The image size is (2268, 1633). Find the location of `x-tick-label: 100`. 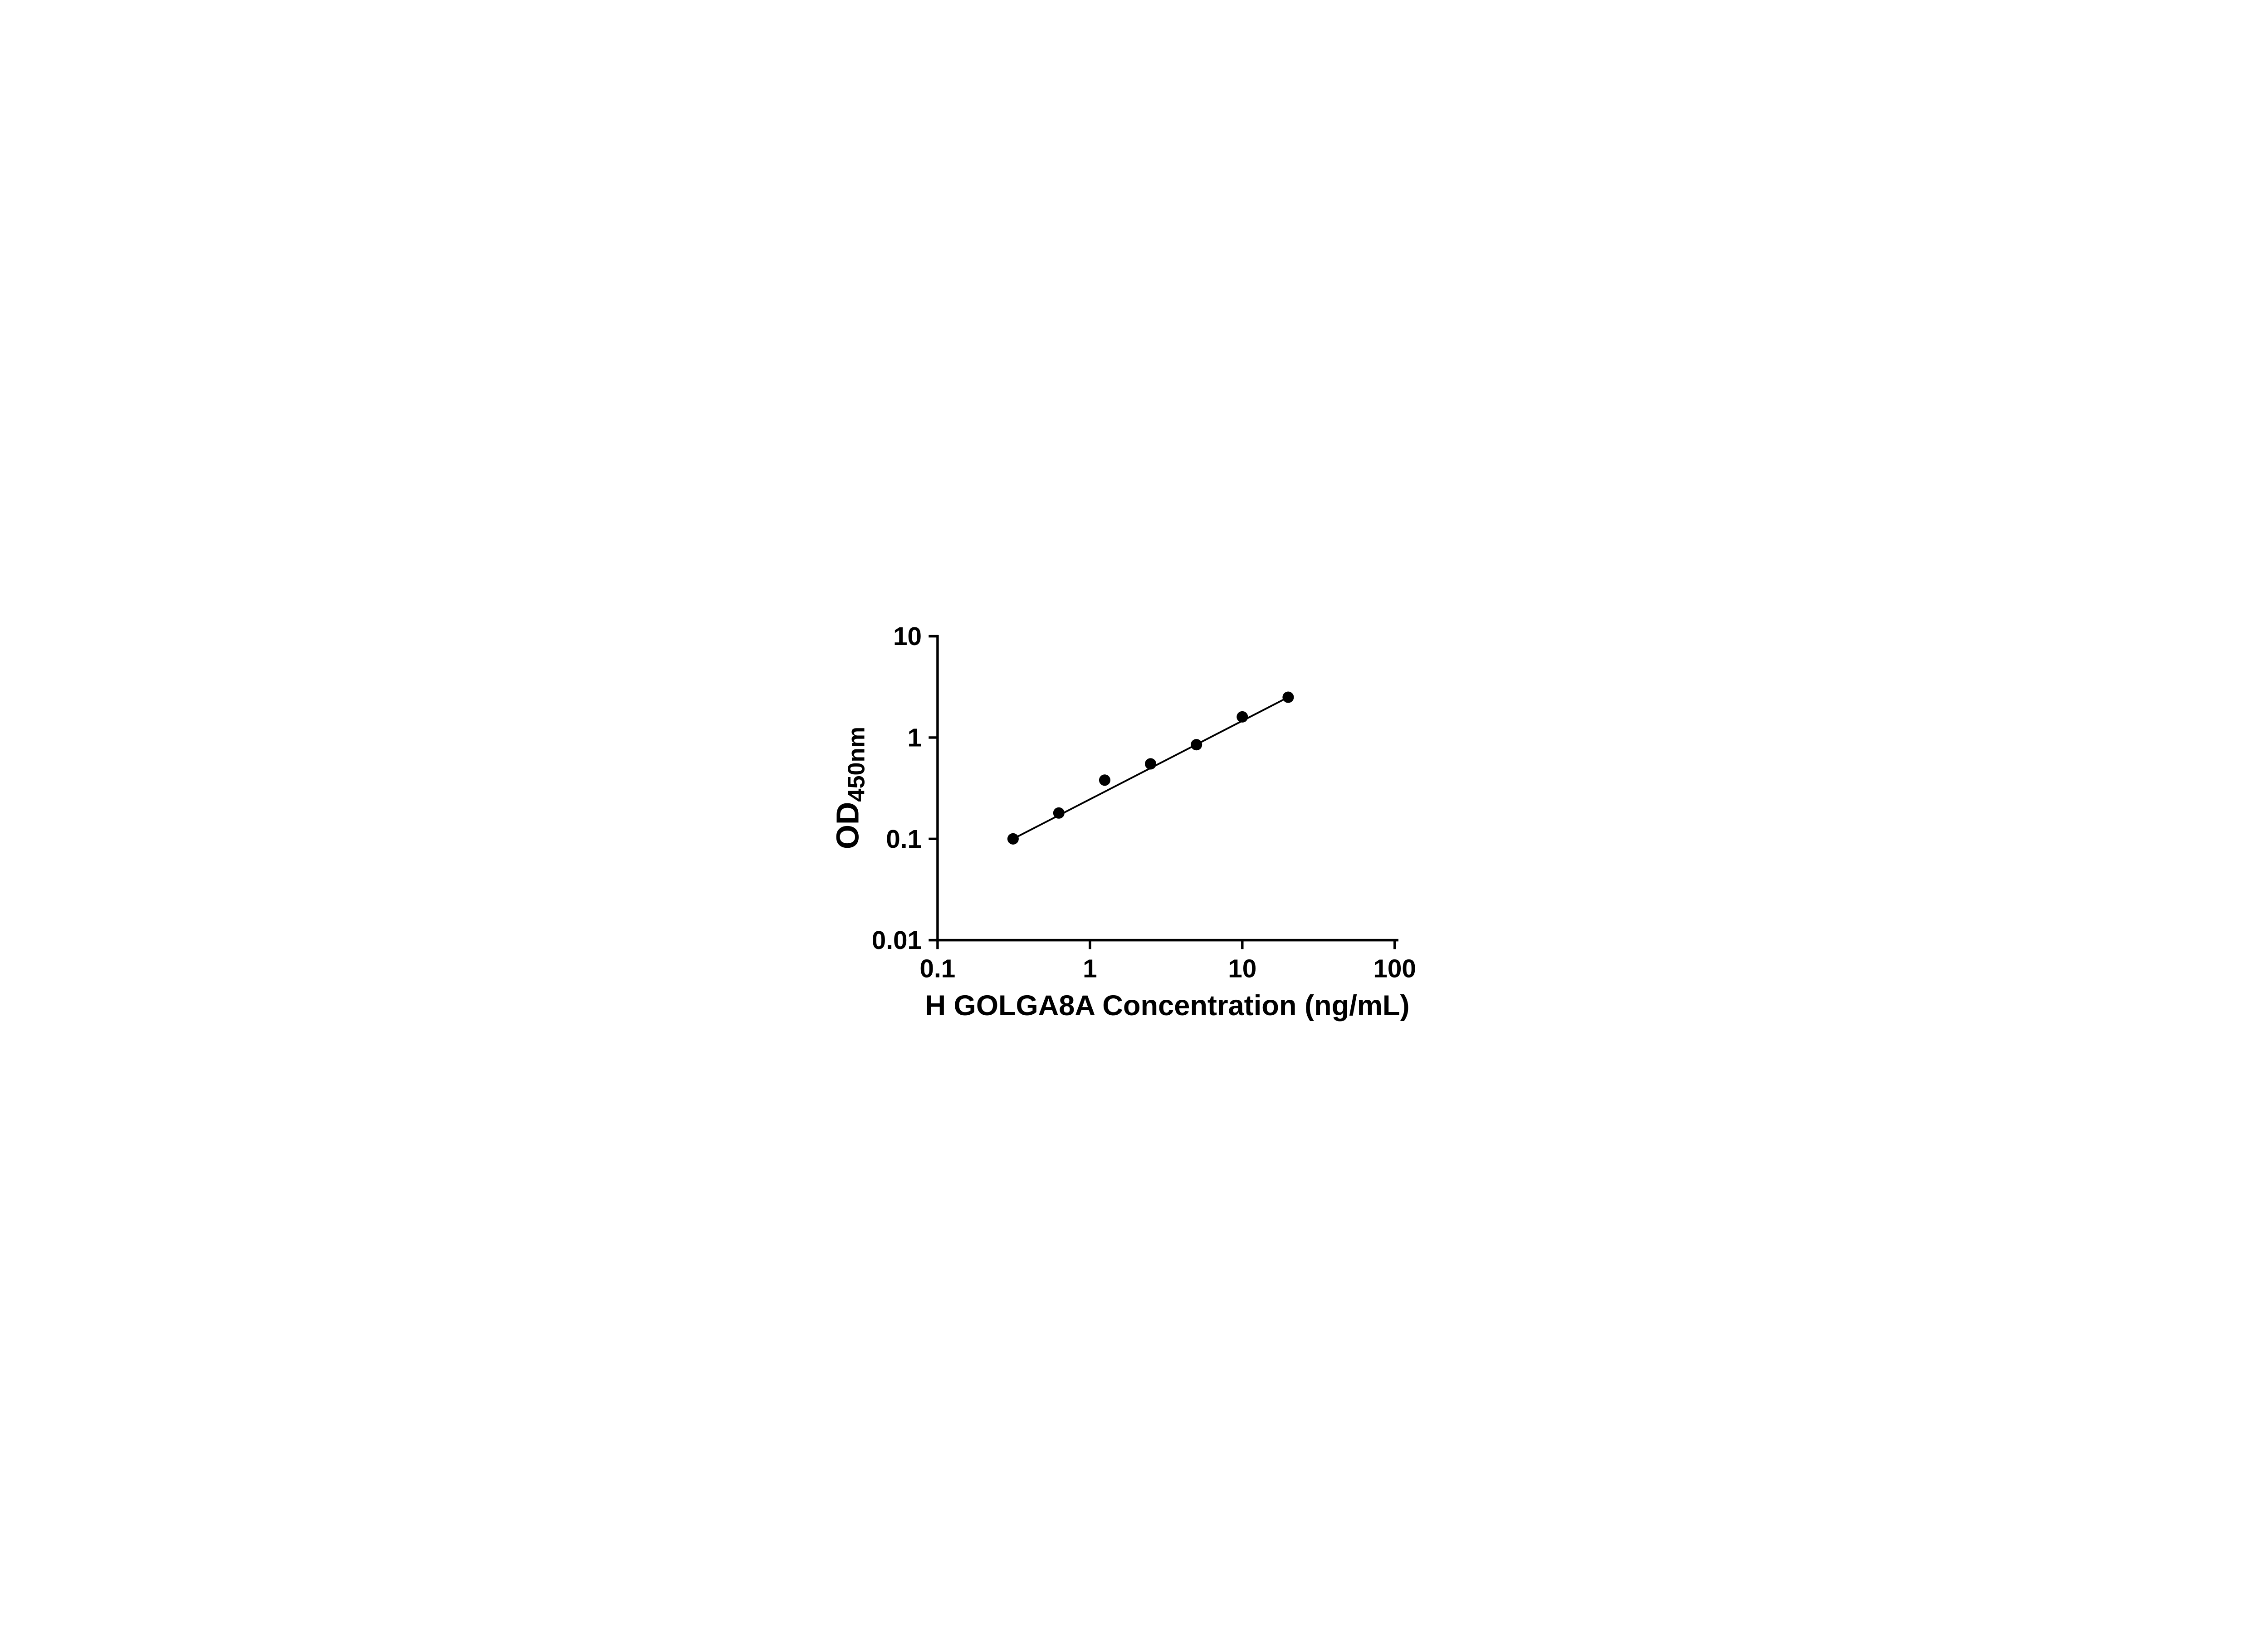

x-tick-label: 100 is located at coordinates (1395, 969).